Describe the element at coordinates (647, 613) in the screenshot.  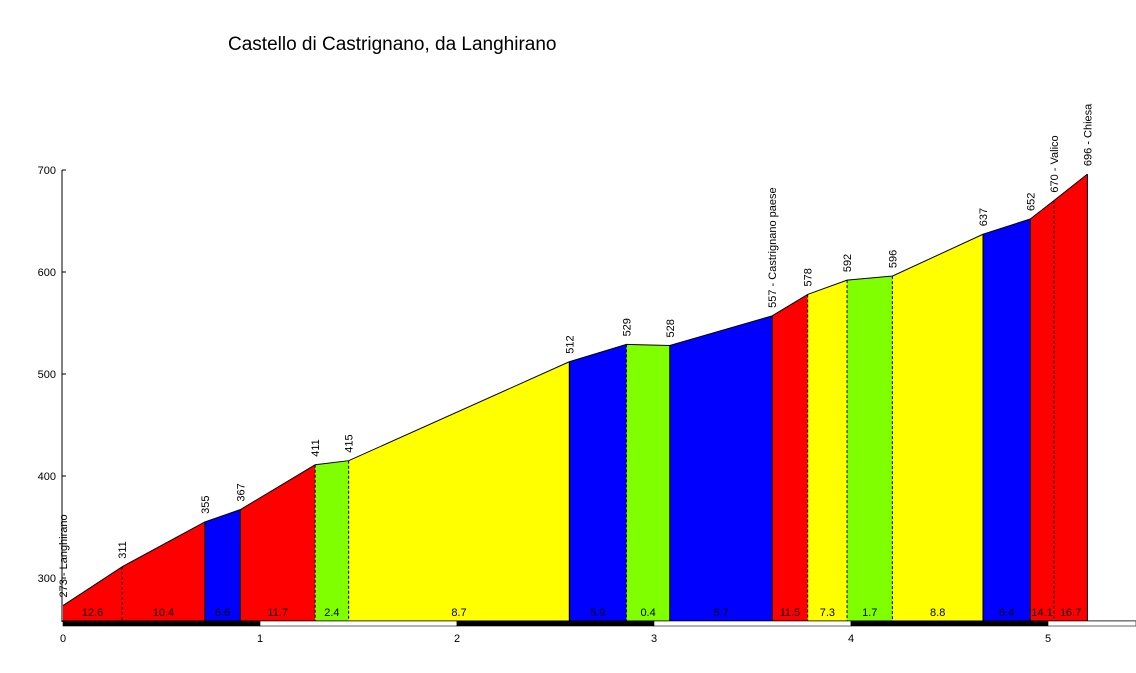
I see `gradient-label: 0.4` at that location.